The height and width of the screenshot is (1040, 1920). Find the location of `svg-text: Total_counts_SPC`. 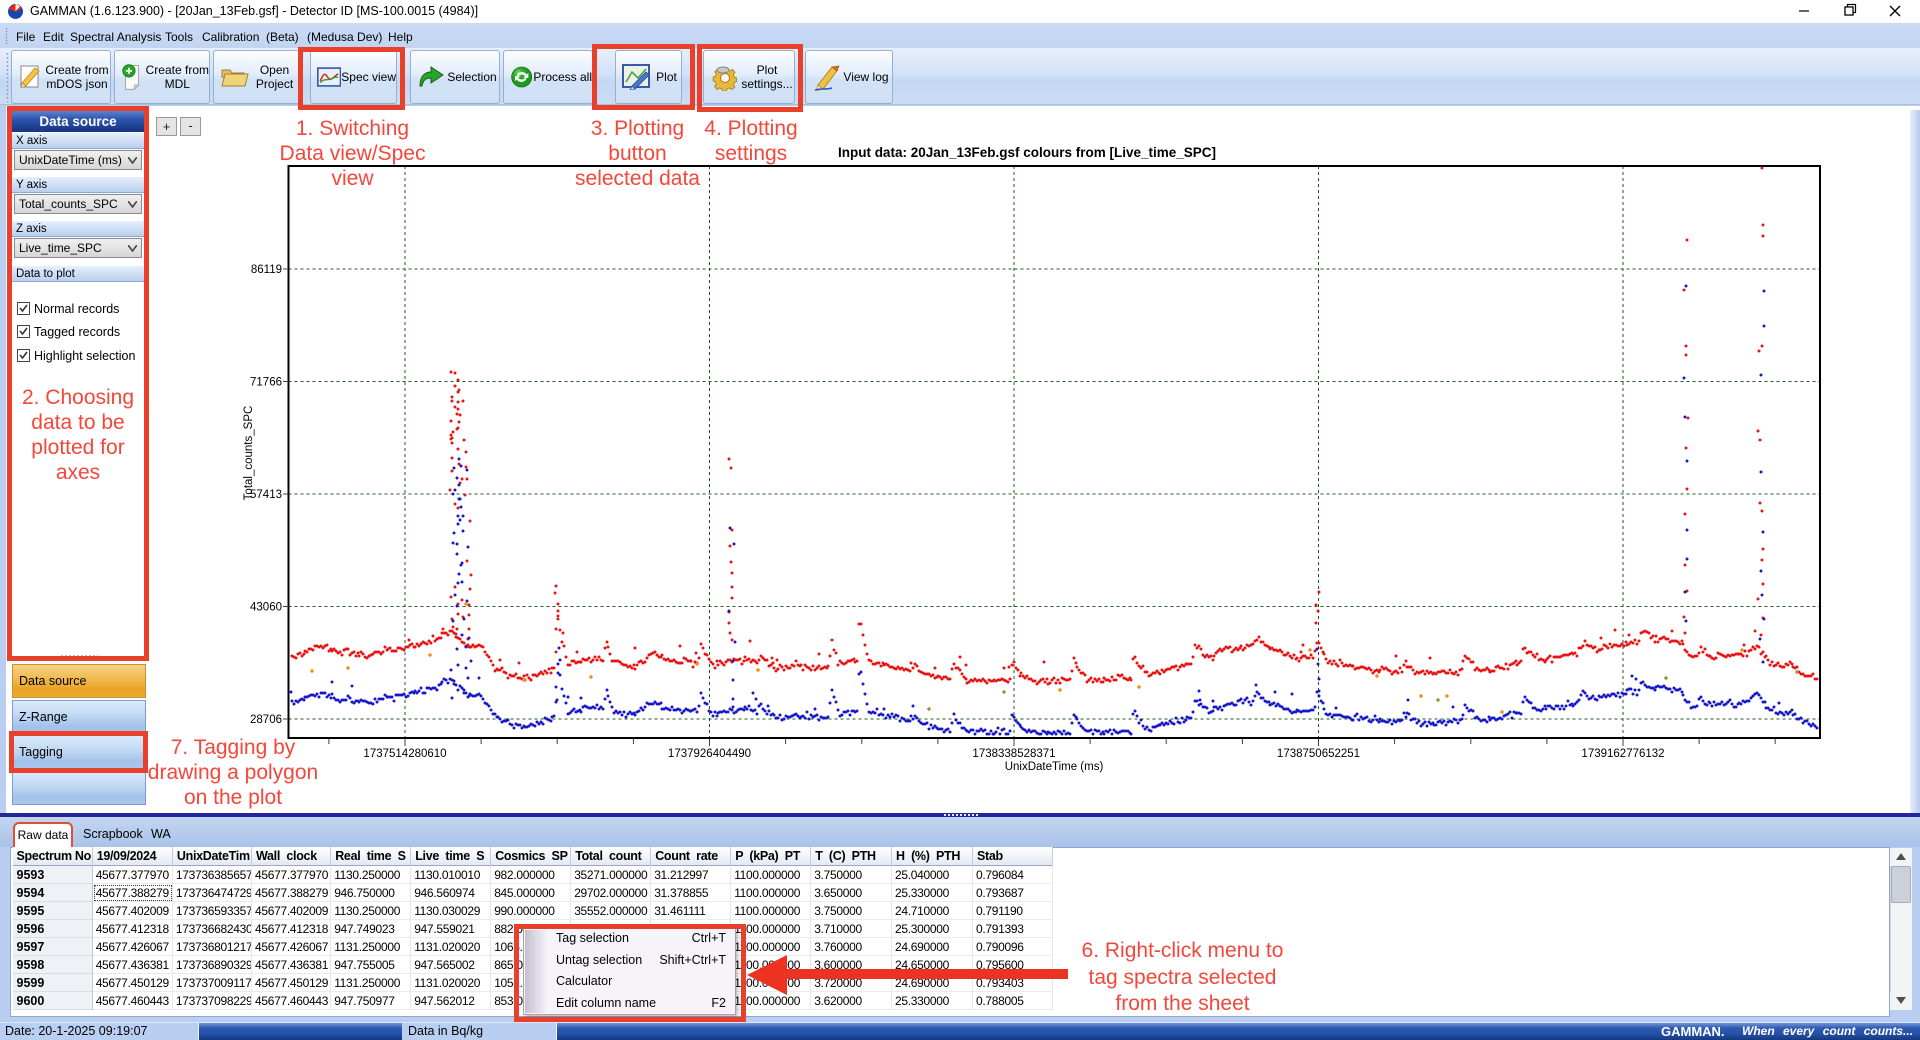

svg-text: Total_counts_SPC is located at coordinates (249, 453).